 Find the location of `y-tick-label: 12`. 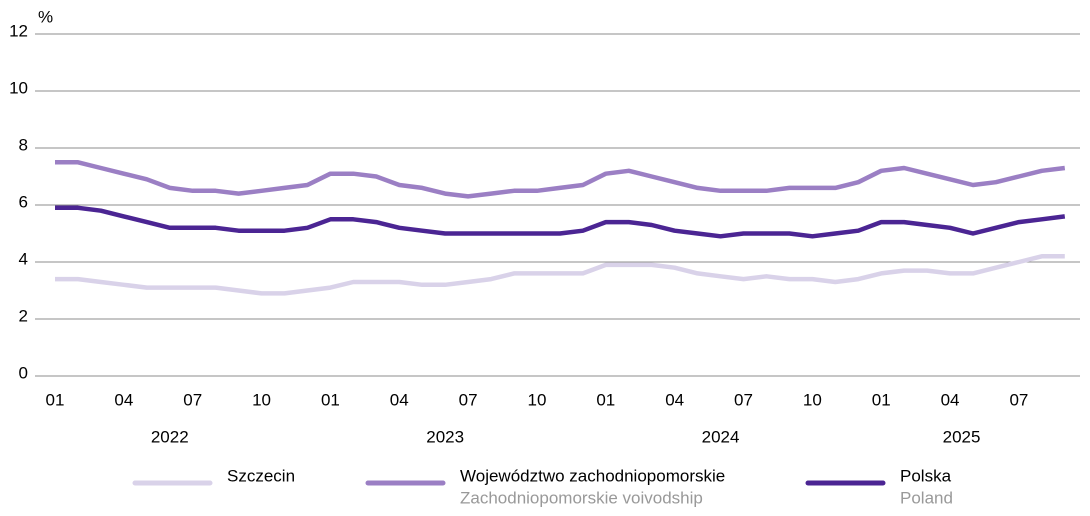

y-tick-label: 12 is located at coordinates (18, 30).